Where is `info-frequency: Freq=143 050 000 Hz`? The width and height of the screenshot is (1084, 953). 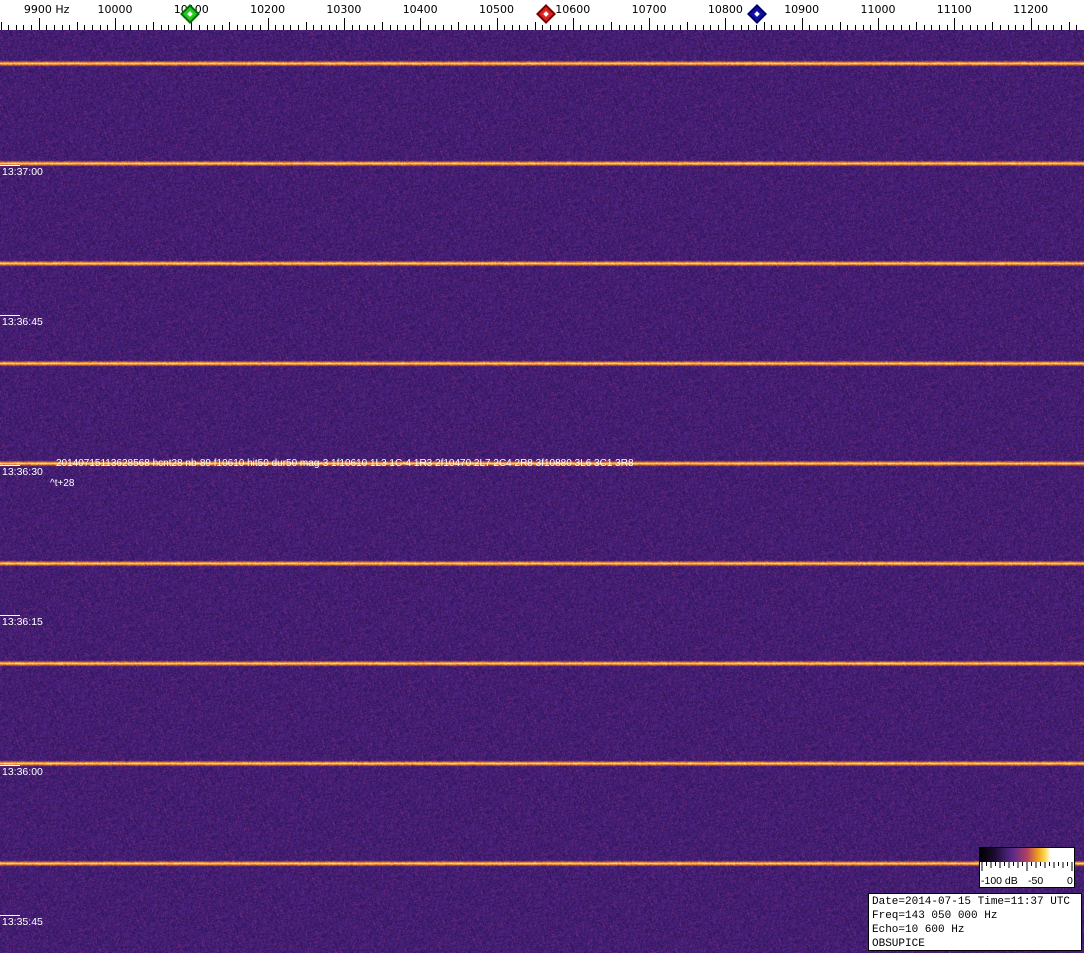
info-frequency: Freq=143 050 000 Hz is located at coordinates (935, 916).